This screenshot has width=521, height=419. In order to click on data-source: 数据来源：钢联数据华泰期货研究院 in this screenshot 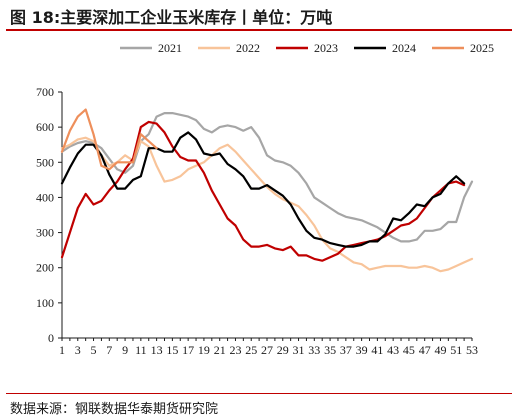, I will do `click(114, 409)`.